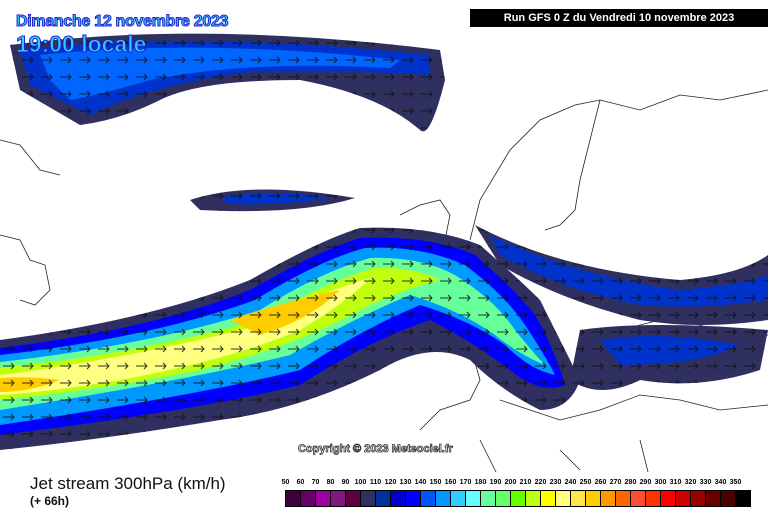 Image resolution: width=768 pixels, height=512 pixels. What do you see at coordinates (495, 482) in the screenshot?
I see `legend-label: 190` at bounding box center [495, 482].